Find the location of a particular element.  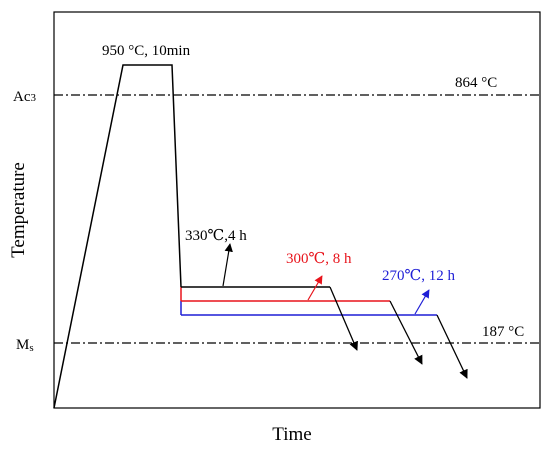

label-300-arrow is located at coordinates (315, 288).